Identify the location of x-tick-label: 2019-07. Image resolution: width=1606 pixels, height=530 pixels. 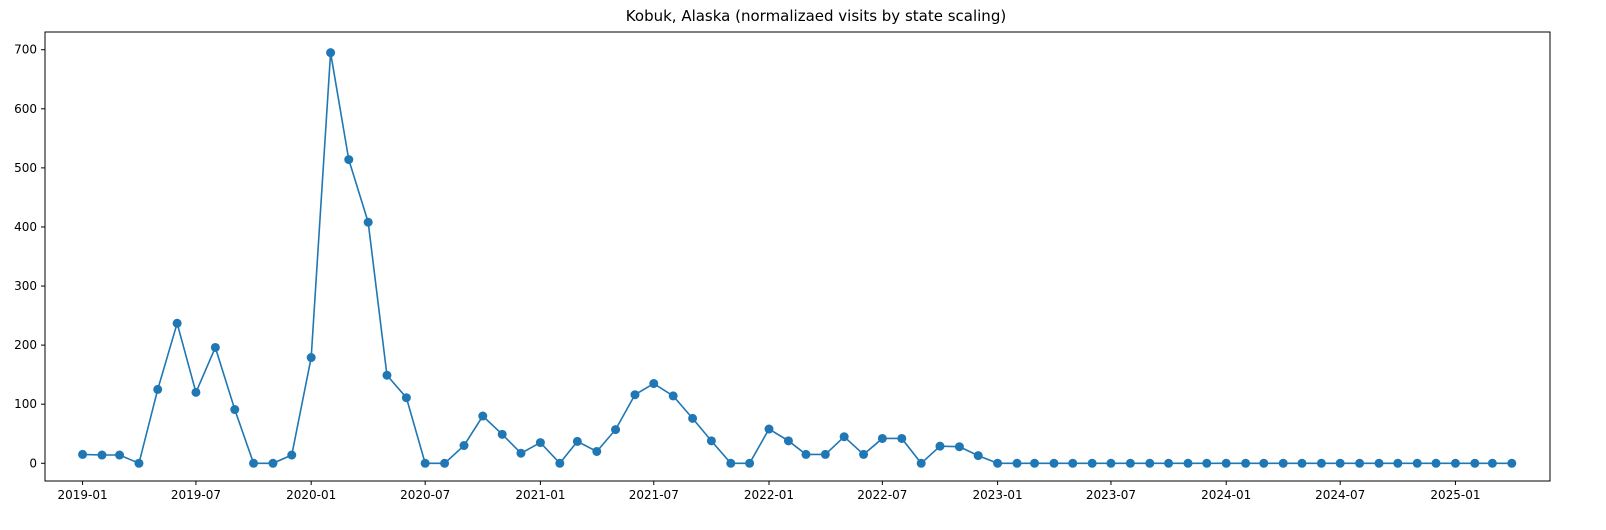
(196, 495).